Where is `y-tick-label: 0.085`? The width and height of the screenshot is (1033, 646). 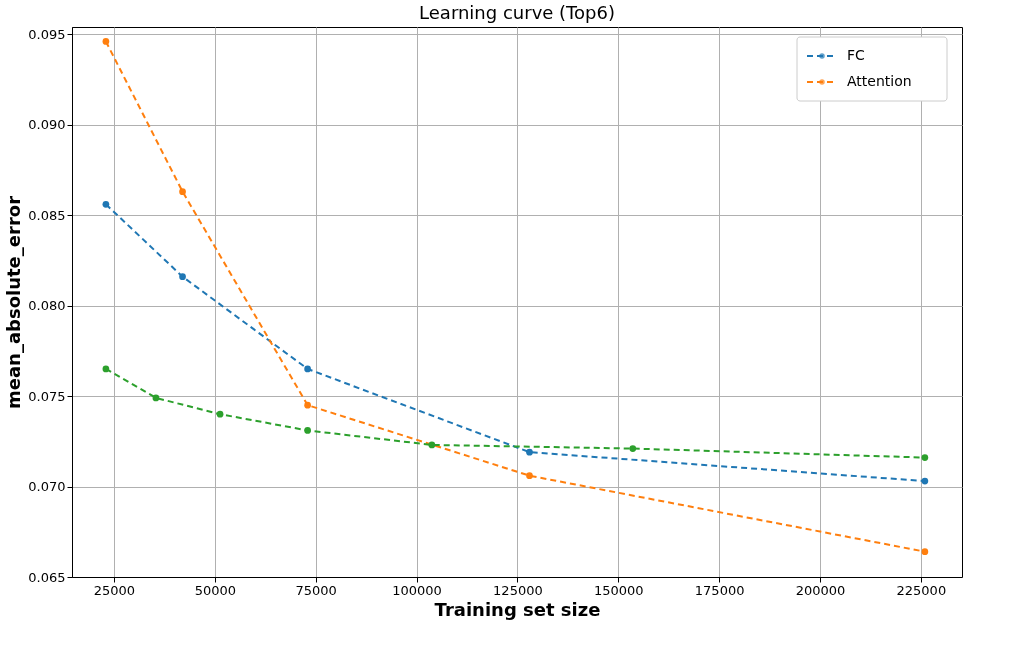 y-tick-label: 0.085 is located at coordinates (47, 215).